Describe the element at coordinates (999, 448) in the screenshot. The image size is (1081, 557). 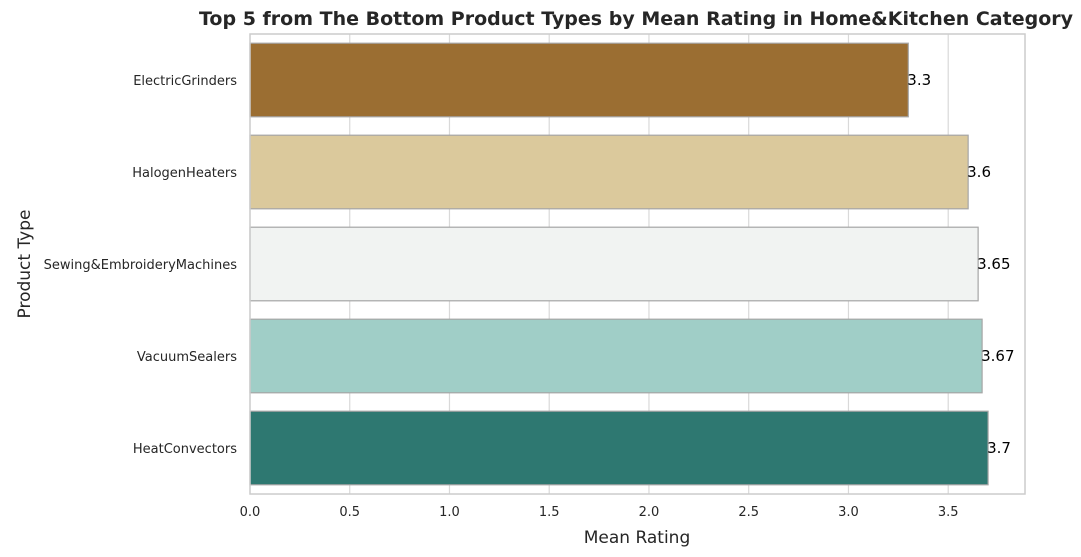
I see `data-label: 3.7` at that location.